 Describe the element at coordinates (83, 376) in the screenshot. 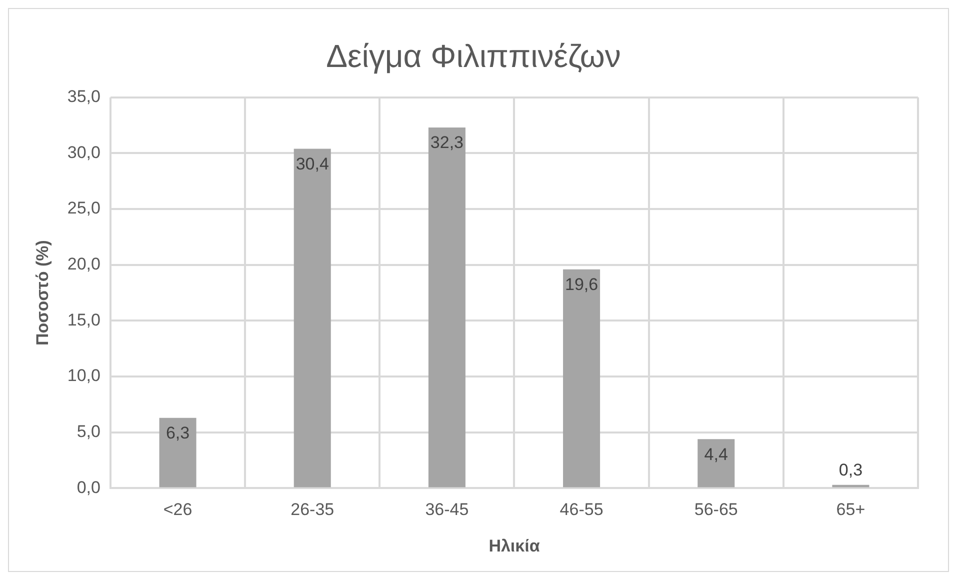

I see `y-tick-label: 10,0` at that location.